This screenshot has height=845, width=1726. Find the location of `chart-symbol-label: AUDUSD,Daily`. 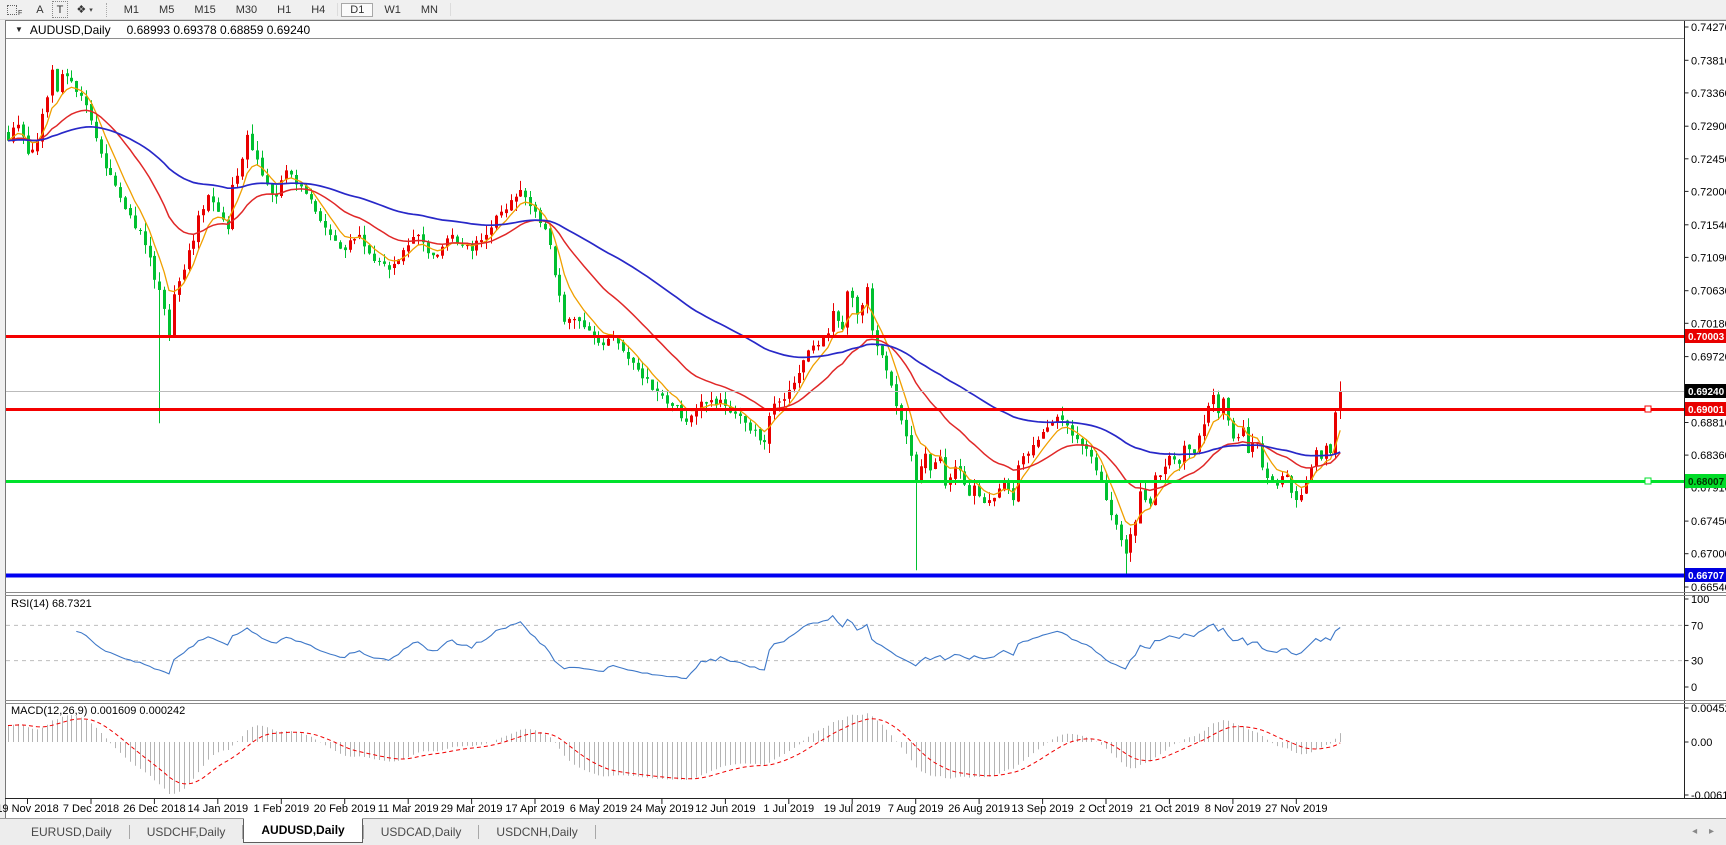

chart-symbol-label: AUDUSD,Daily is located at coordinates (70, 29).